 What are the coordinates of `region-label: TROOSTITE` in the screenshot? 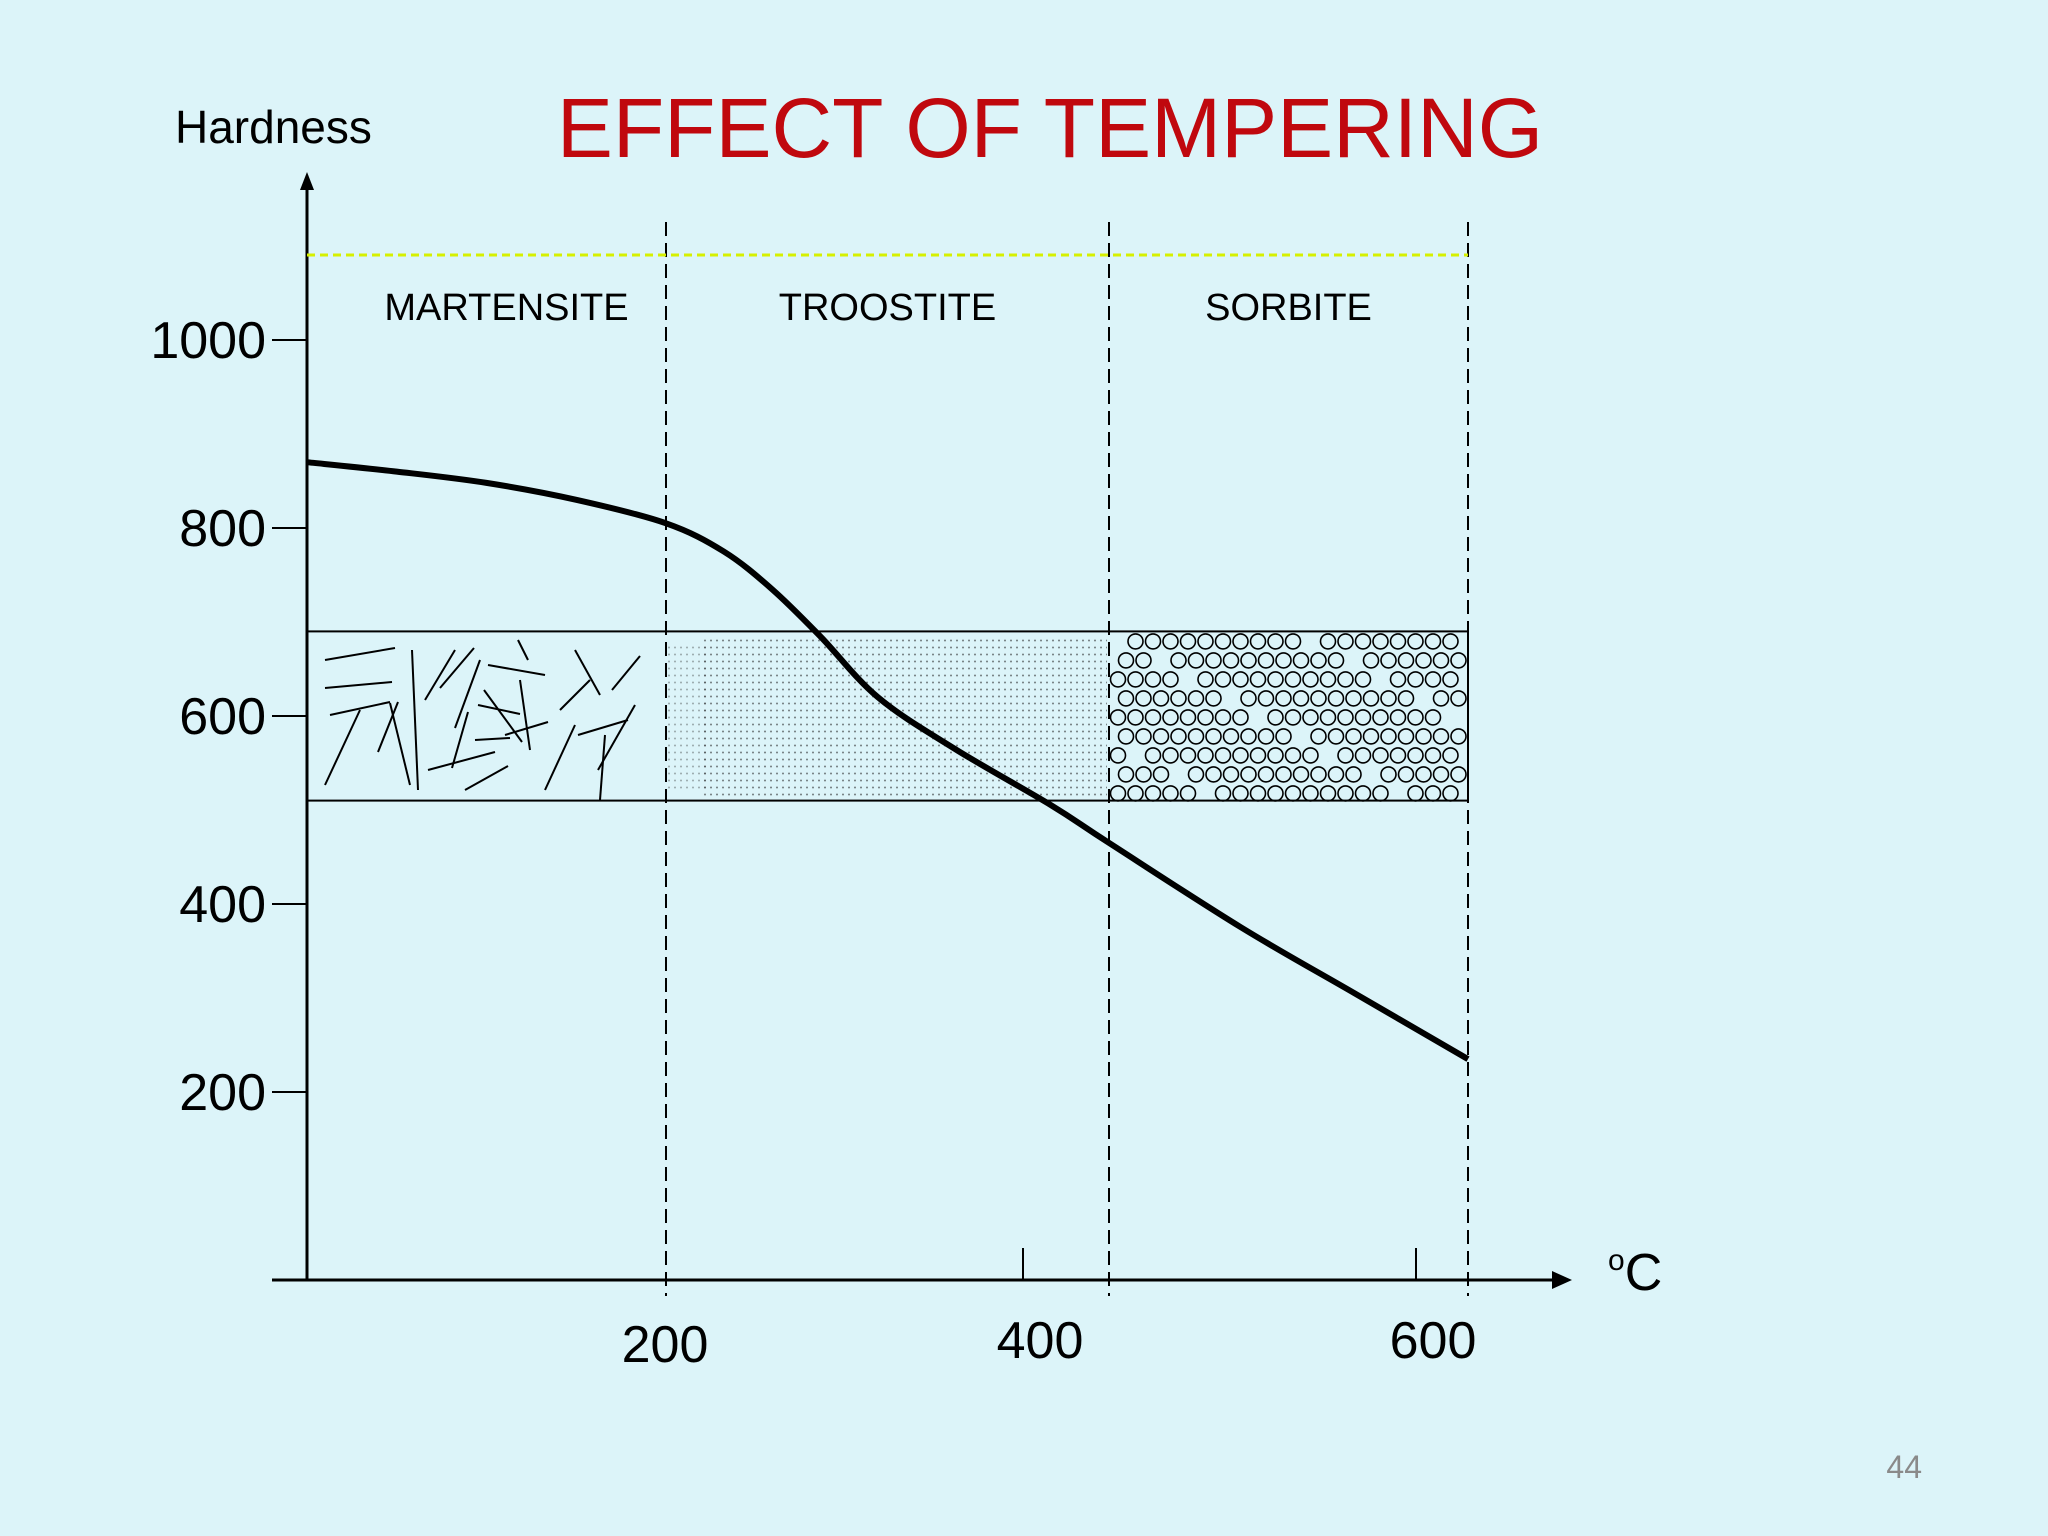 It's located at (887, 308).